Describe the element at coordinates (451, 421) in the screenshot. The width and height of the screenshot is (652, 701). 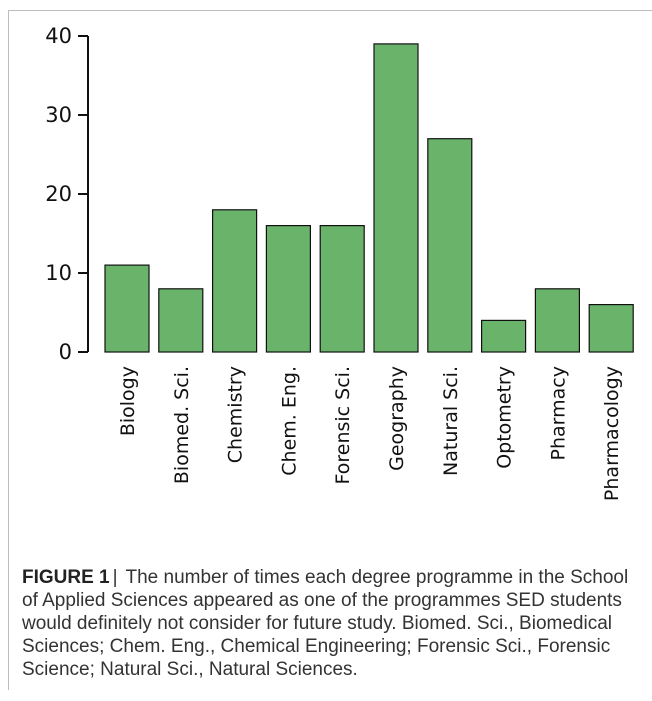
I see `x-tick-label: Natural Sci.` at that location.